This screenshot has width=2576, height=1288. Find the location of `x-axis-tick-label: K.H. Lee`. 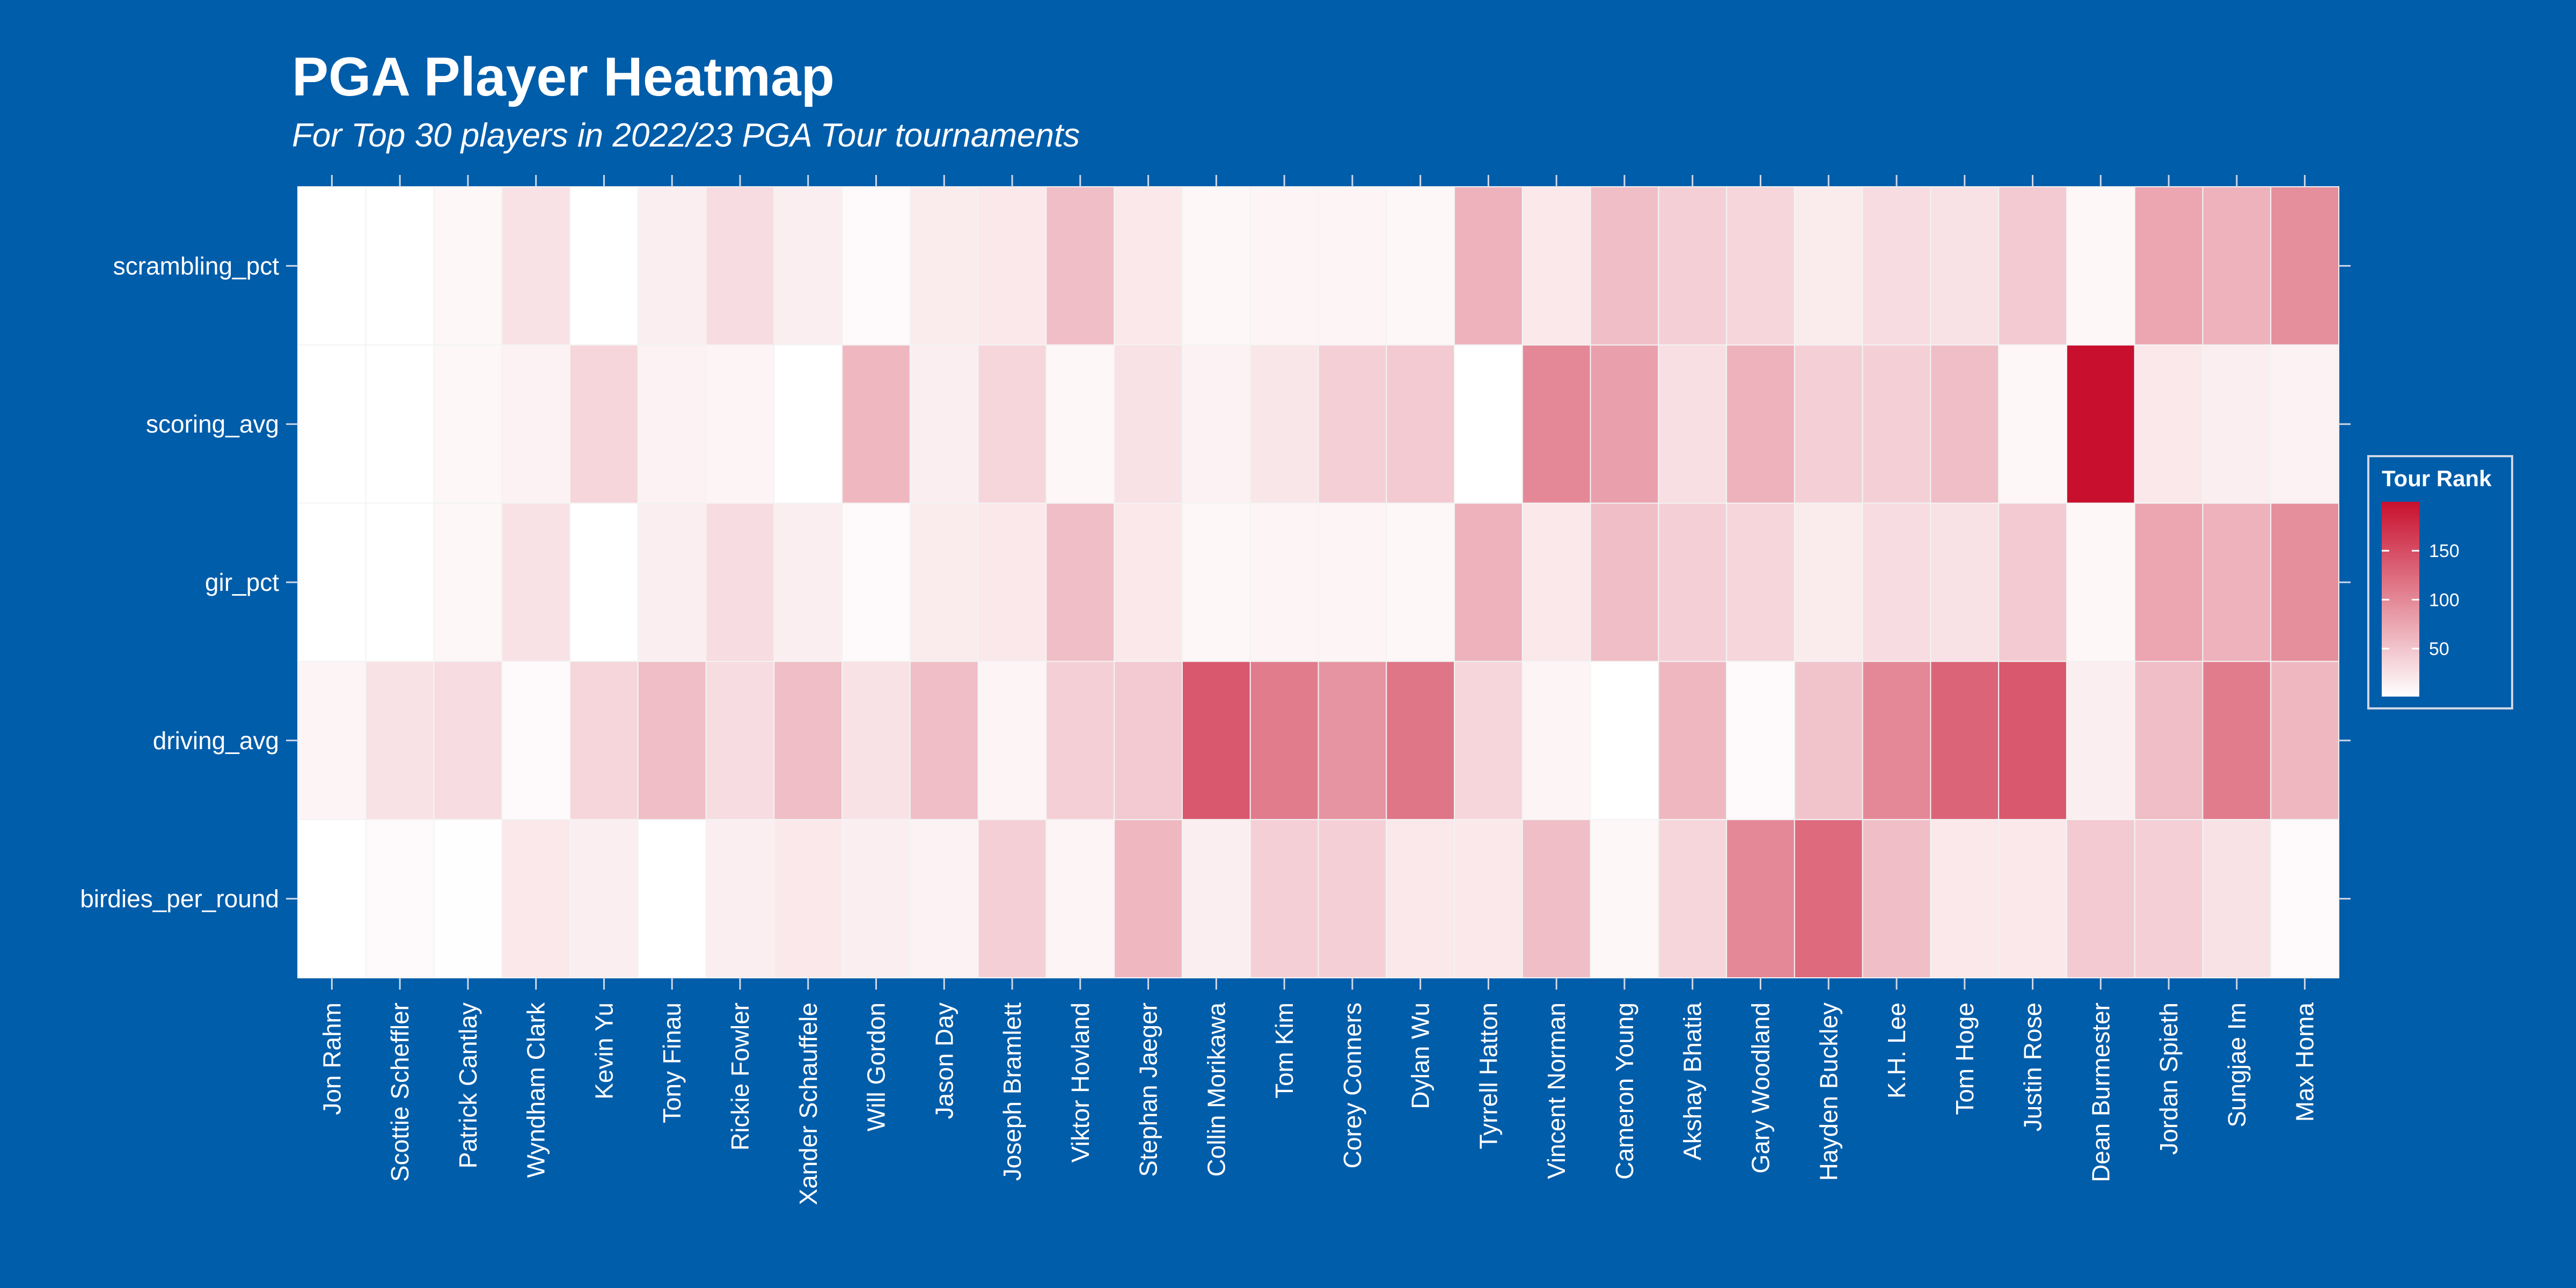

x-axis-tick-label: K.H. Lee is located at coordinates (1897, 1050).